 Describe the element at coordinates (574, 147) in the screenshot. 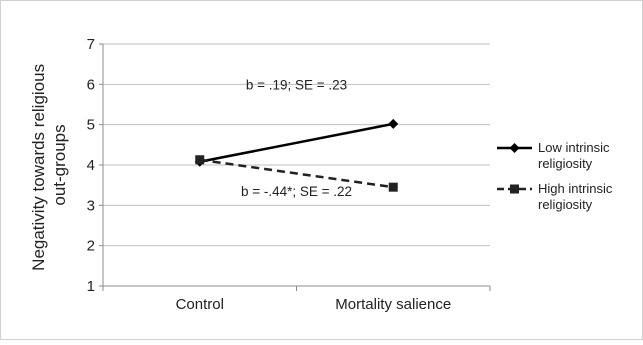

I see `legend-label-1: Low intrinsic` at that location.